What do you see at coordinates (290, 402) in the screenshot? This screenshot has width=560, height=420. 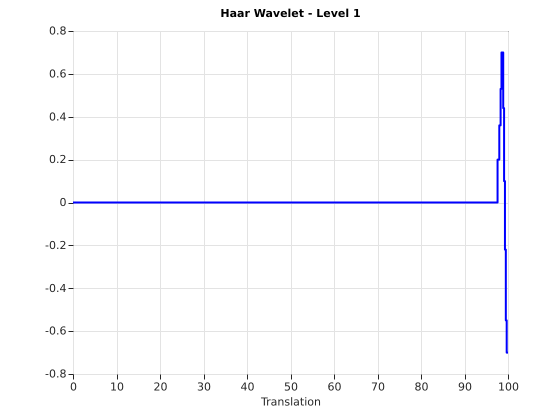 I see `x-axis-title: Translation` at bounding box center [290, 402].